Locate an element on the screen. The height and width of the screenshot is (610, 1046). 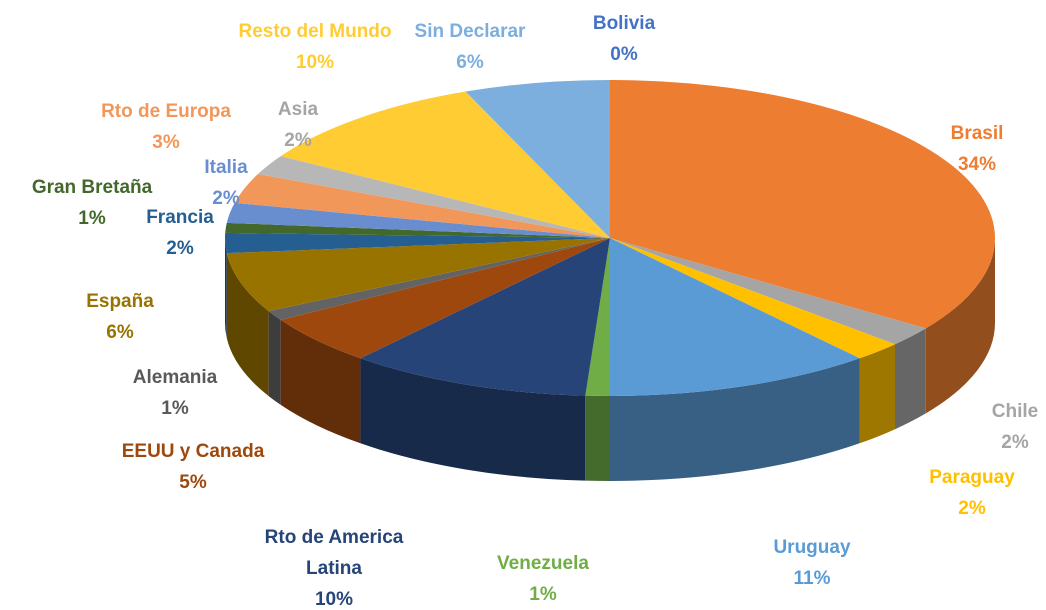
data-label: Francia 2% is located at coordinates (180, 233).